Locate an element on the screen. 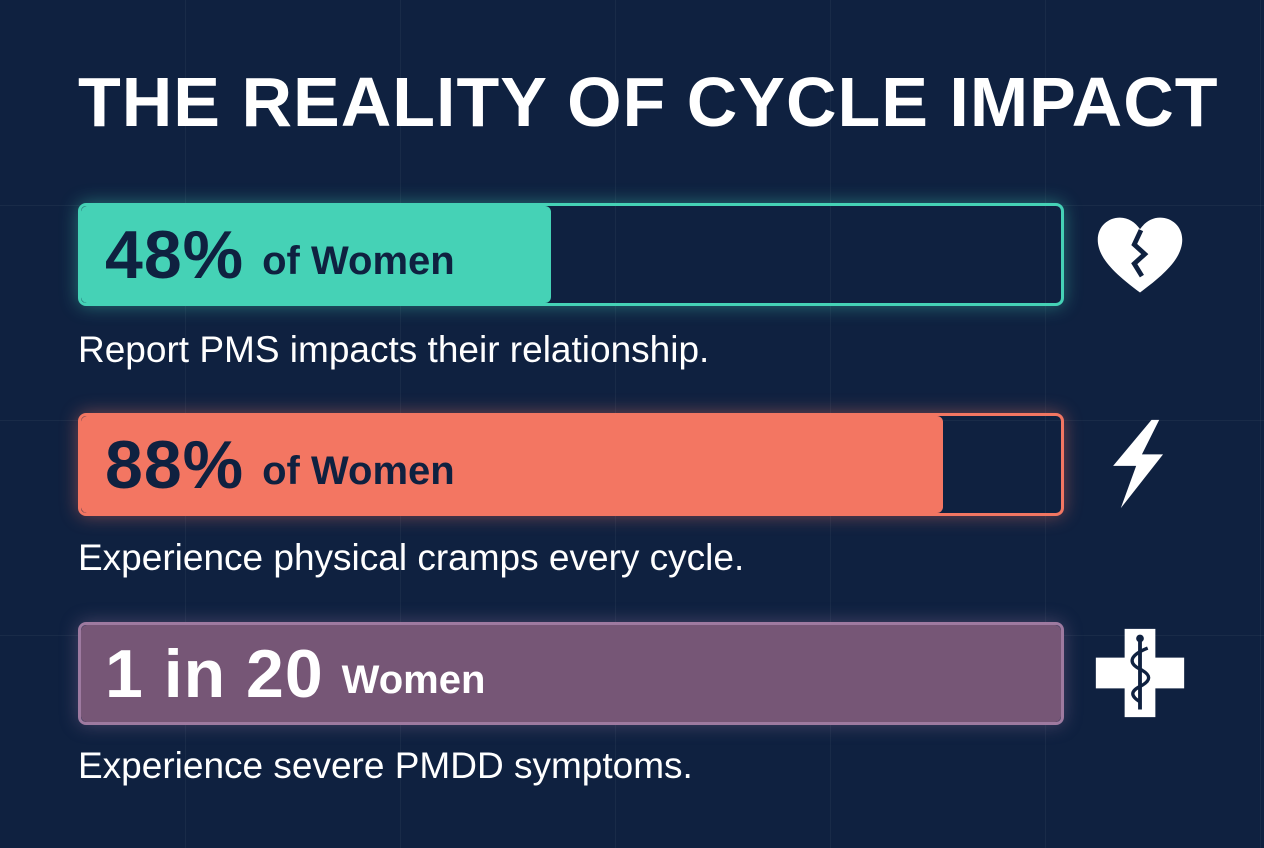 The height and width of the screenshot is (848, 1264). lightning-bolt-icon is located at coordinates (1140, 464).